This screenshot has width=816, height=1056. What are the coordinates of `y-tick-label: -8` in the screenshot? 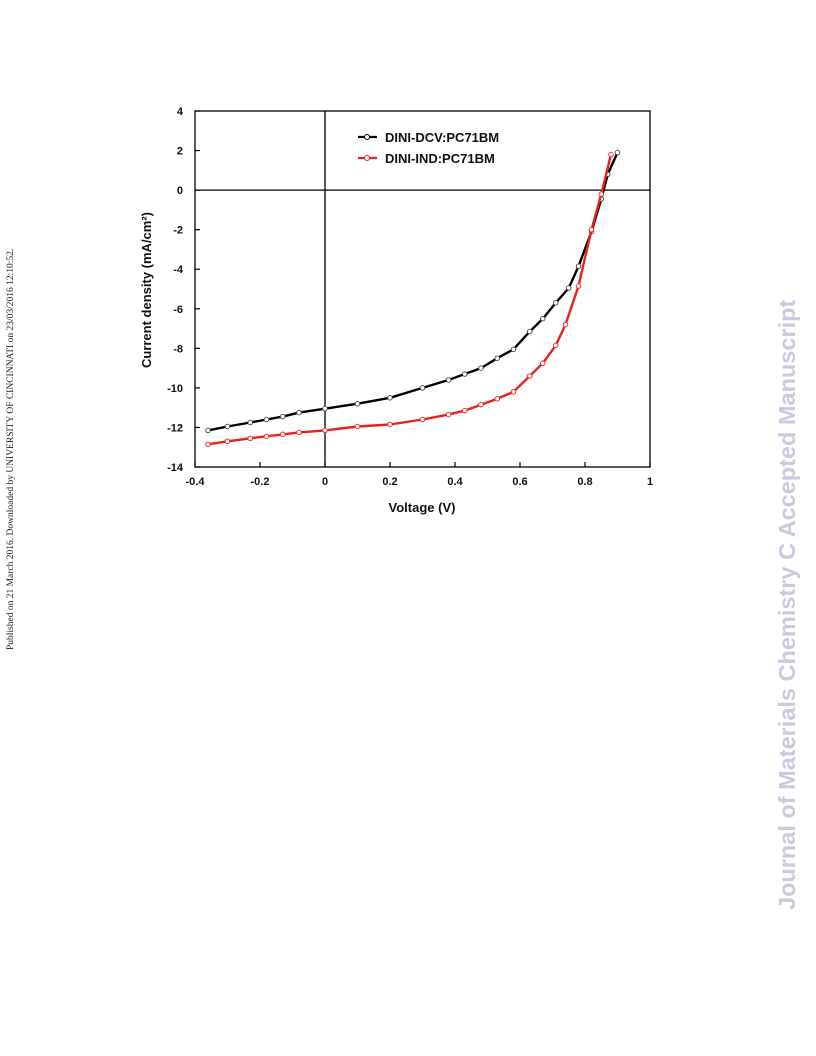 It's located at (178, 349).